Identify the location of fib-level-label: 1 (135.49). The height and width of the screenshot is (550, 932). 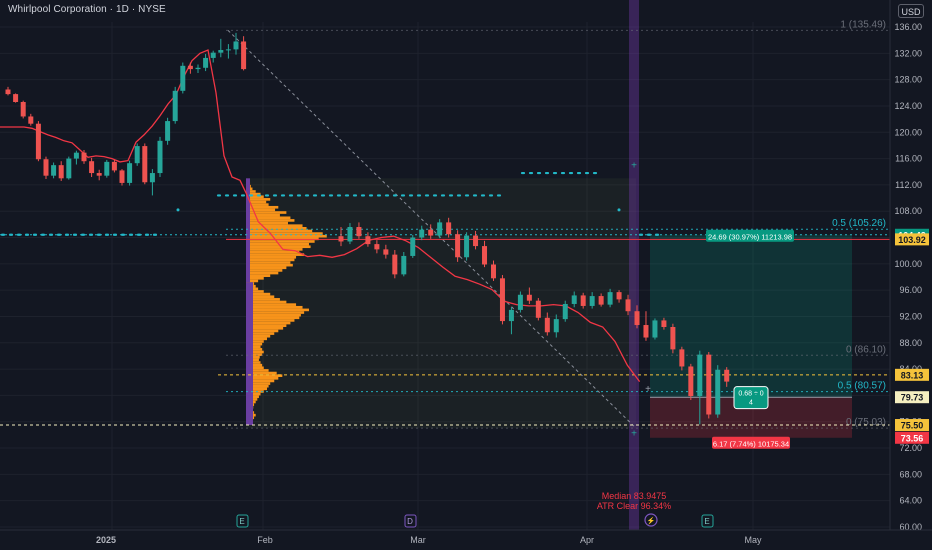
(863, 24).